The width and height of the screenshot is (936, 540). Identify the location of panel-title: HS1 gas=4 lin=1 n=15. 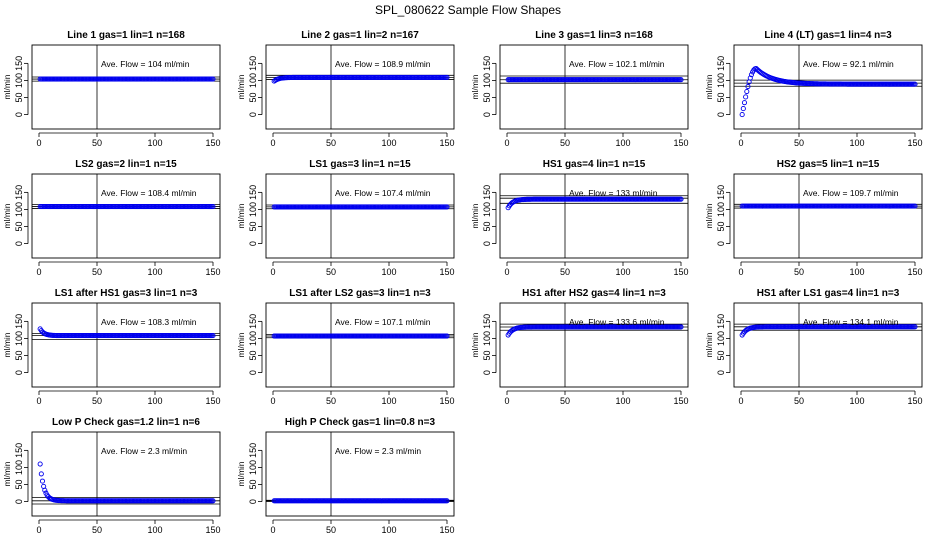
(594, 164).